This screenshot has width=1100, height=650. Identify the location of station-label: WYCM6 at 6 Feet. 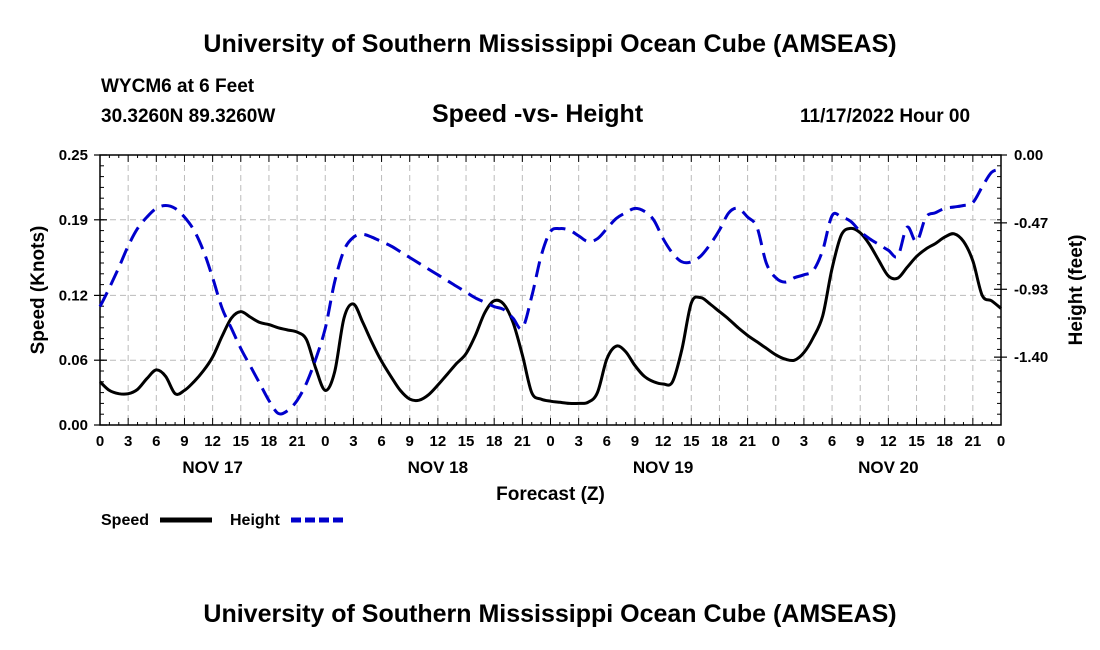
(178, 86).